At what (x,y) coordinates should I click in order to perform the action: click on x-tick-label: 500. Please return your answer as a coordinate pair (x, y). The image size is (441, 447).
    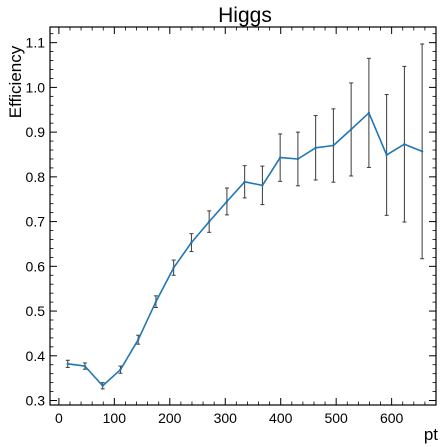
    Looking at the image, I should click on (336, 418).